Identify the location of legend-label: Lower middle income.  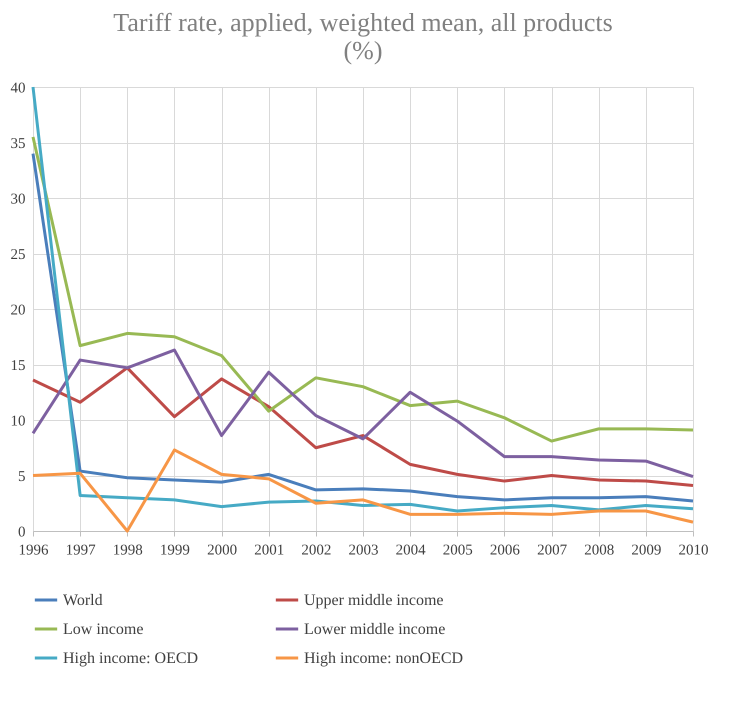
(375, 629).